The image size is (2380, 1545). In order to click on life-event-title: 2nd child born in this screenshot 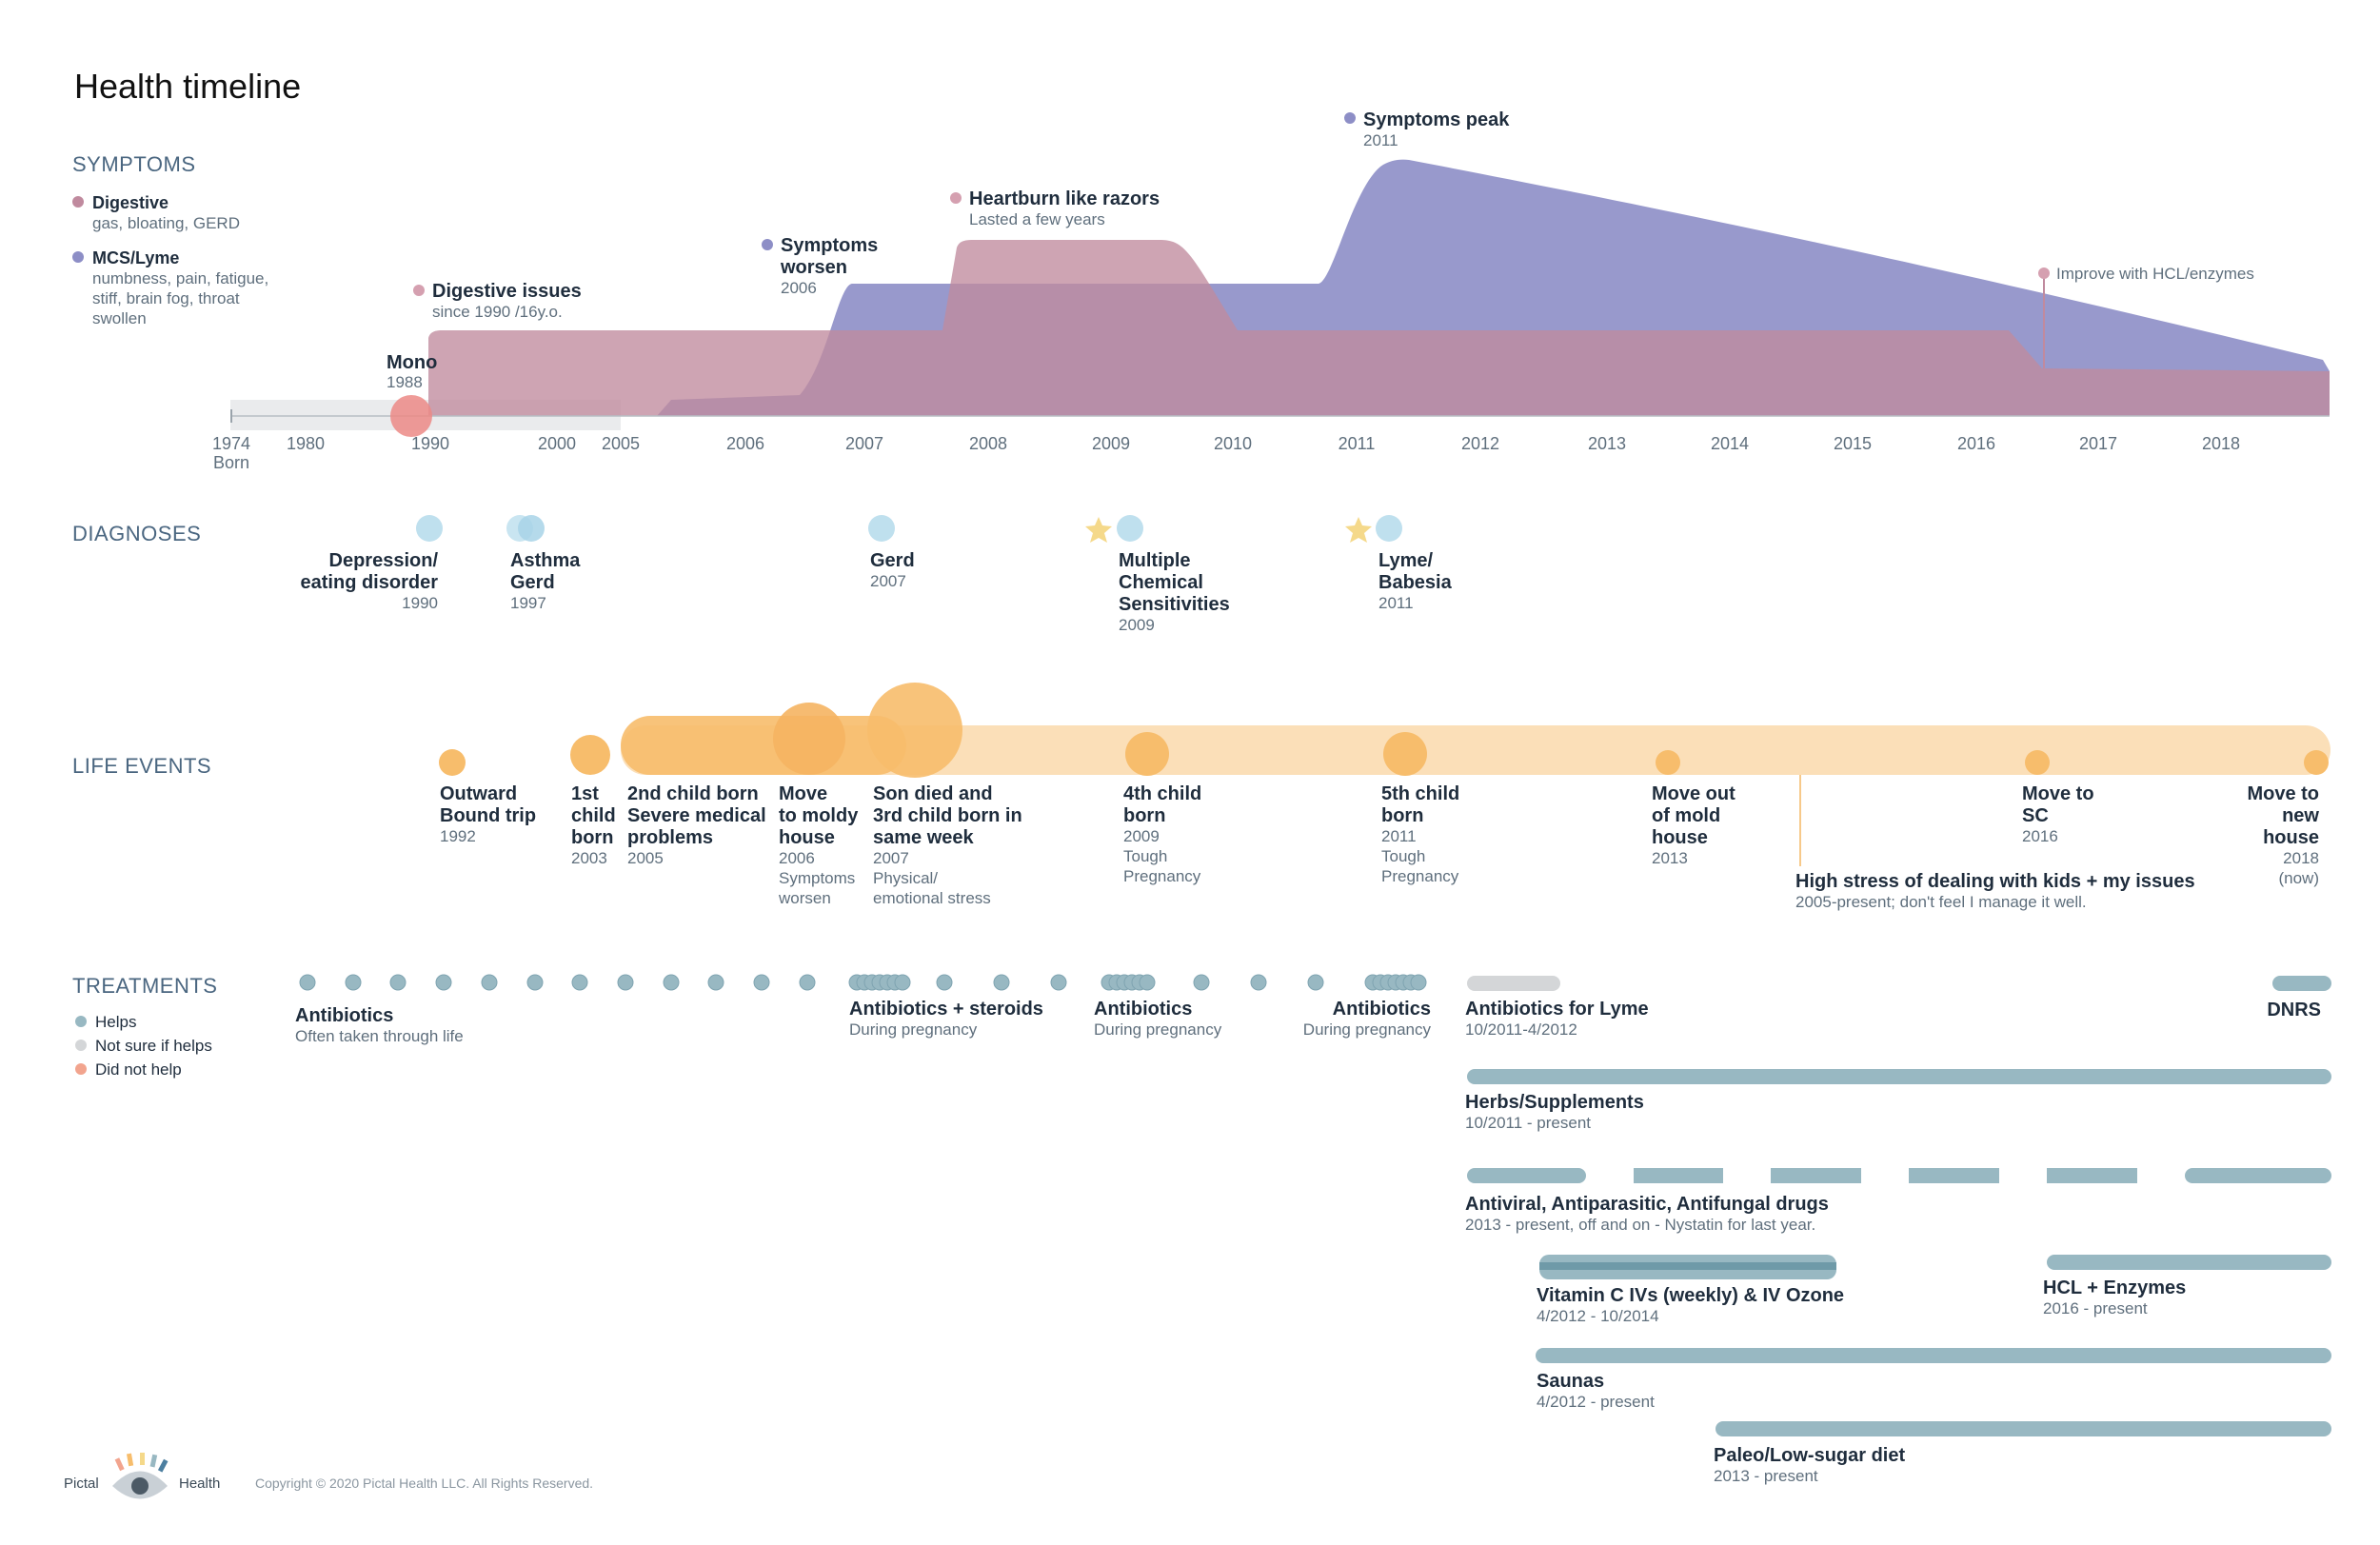, I will do `click(693, 793)`.